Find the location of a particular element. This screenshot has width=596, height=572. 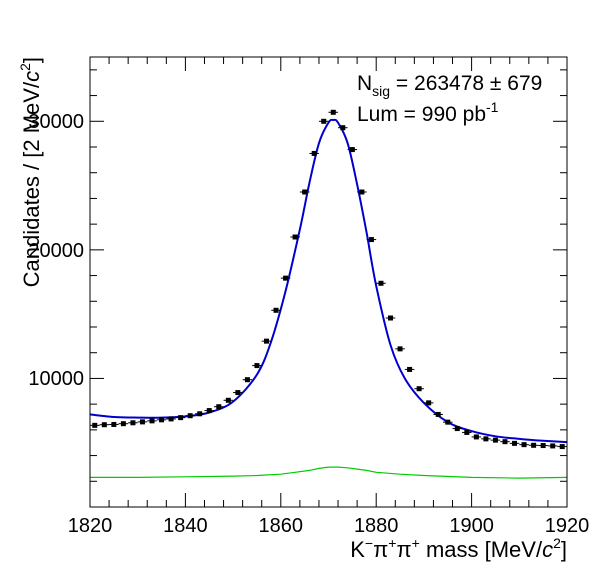

y-tick-label: 20000 is located at coordinates (56, 251).